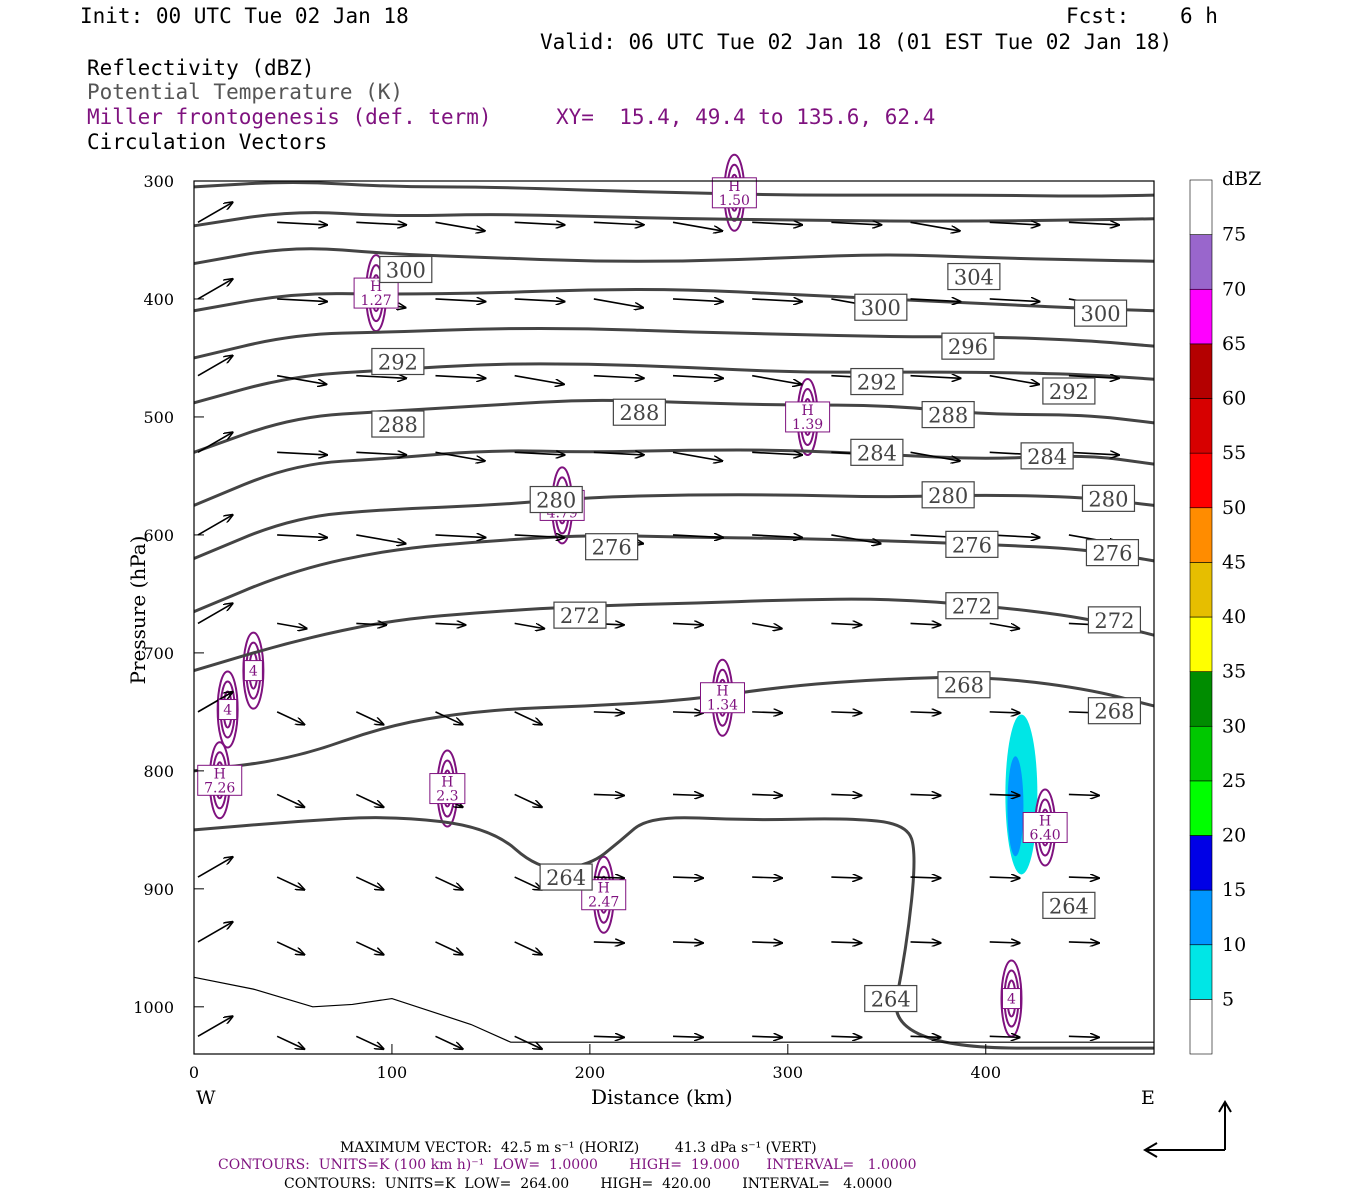 The image size is (1350, 1200). I want to click on colorbar-label: 50, so click(1234, 508).